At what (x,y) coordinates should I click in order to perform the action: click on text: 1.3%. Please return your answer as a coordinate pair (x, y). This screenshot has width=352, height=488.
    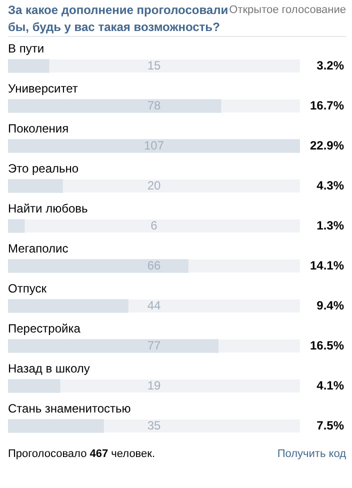
    Looking at the image, I should click on (330, 225).